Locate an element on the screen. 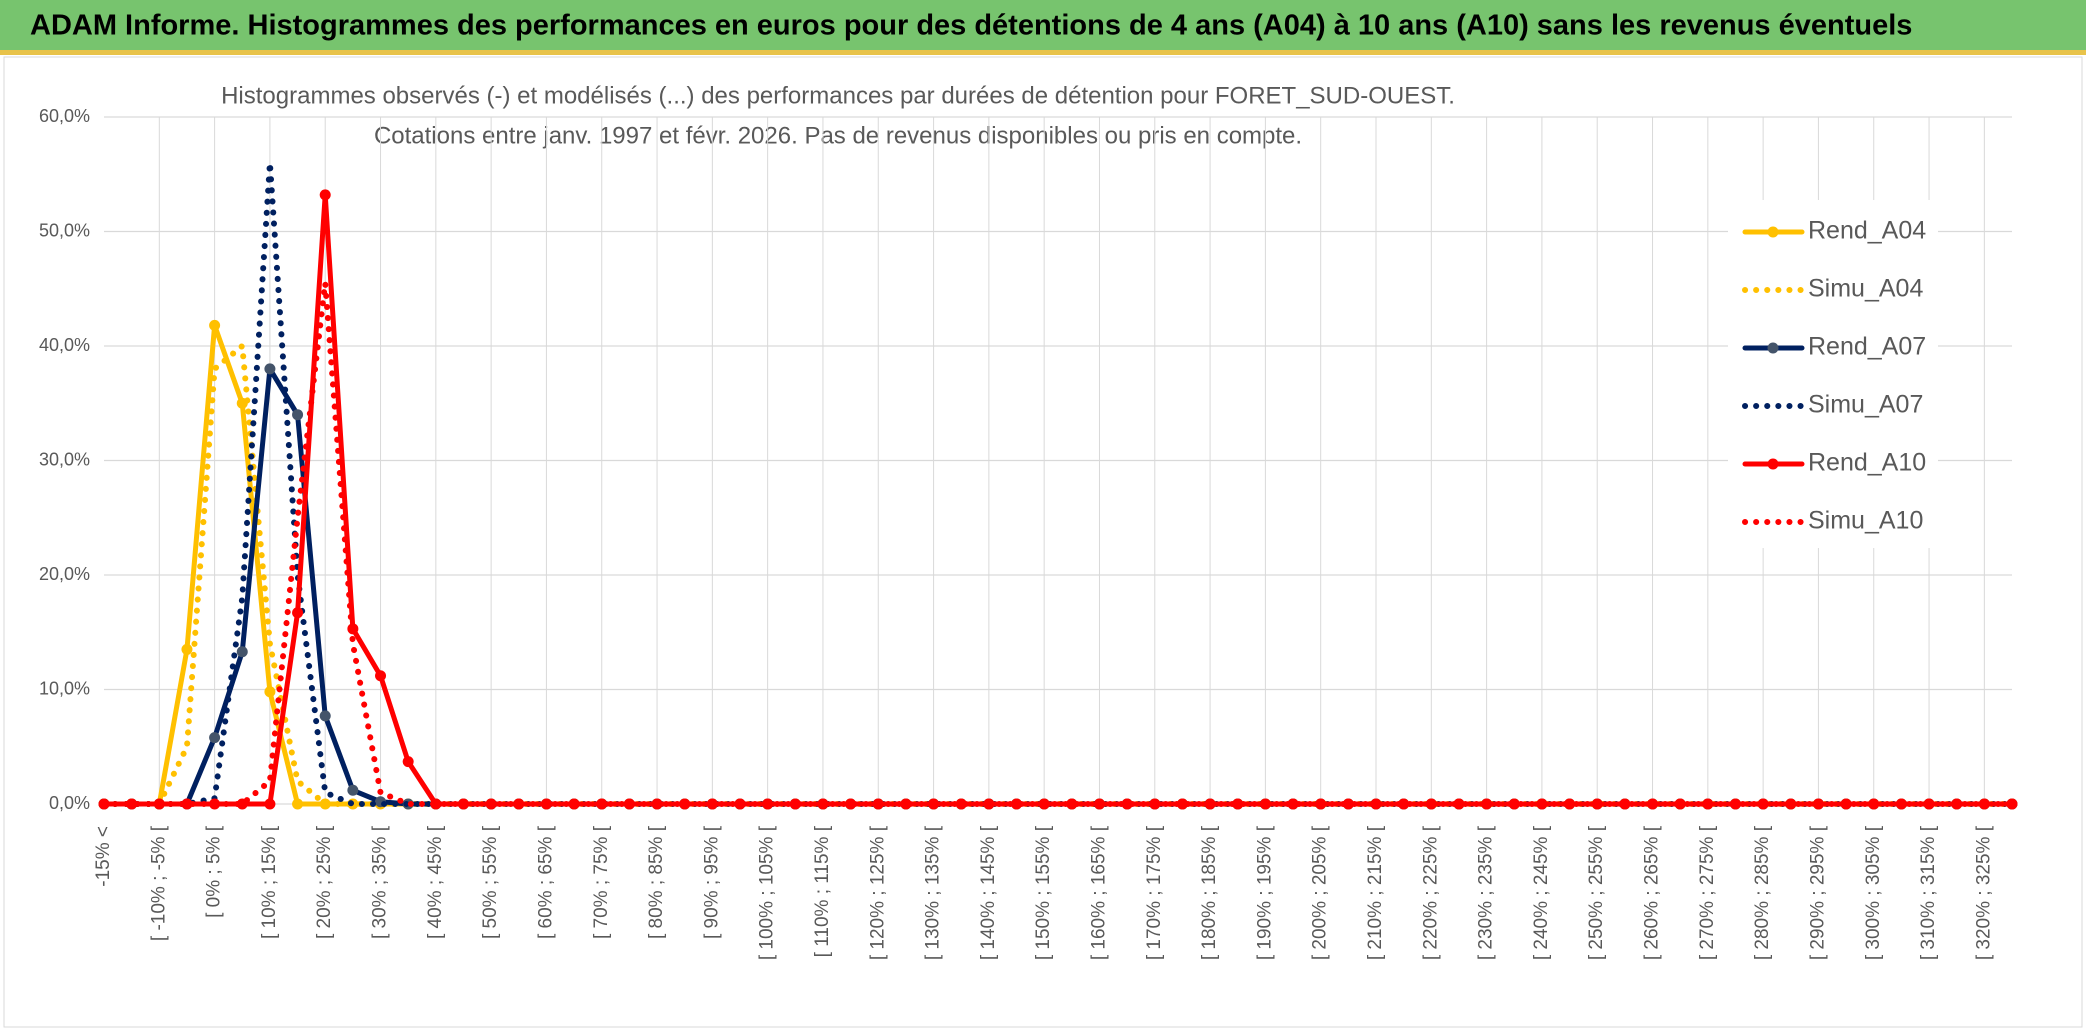 This screenshot has height=1031, width=2086. y-tick-label: 60,0% is located at coordinates (64, 116).